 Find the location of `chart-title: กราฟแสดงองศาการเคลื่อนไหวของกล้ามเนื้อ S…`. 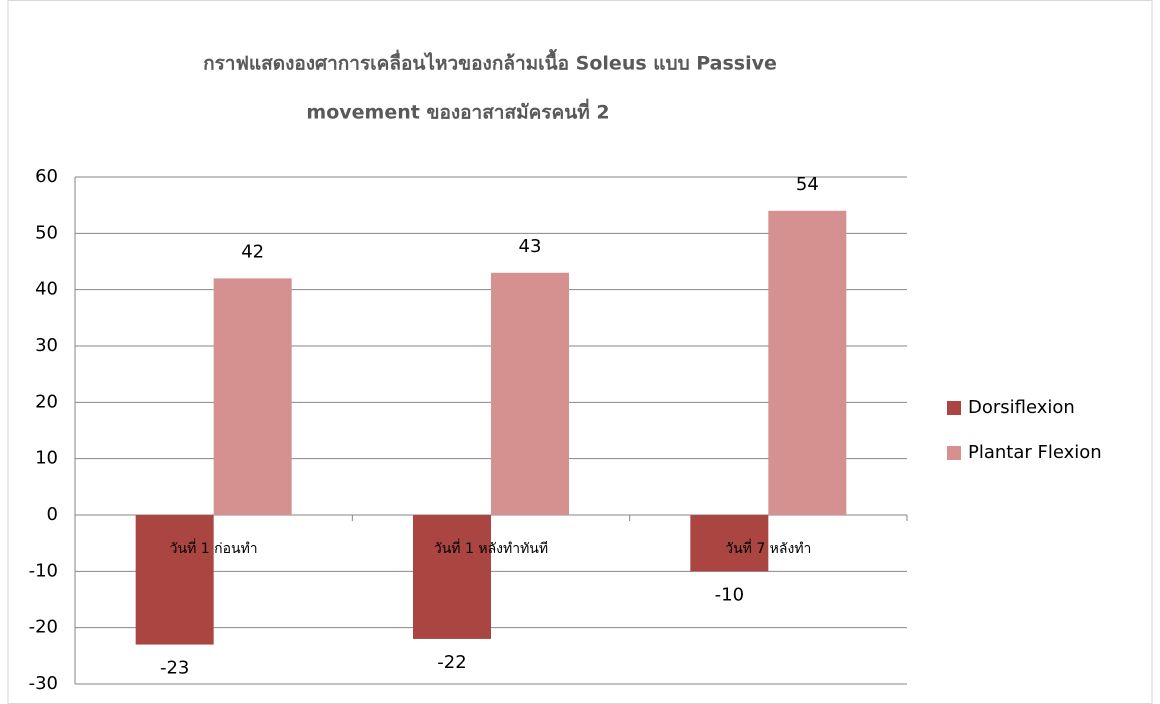

chart-title: กราฟแสดงองศาการเคลื่อนไหวของกล้ามเนื้อ S… is located at coordinates (490, 62).